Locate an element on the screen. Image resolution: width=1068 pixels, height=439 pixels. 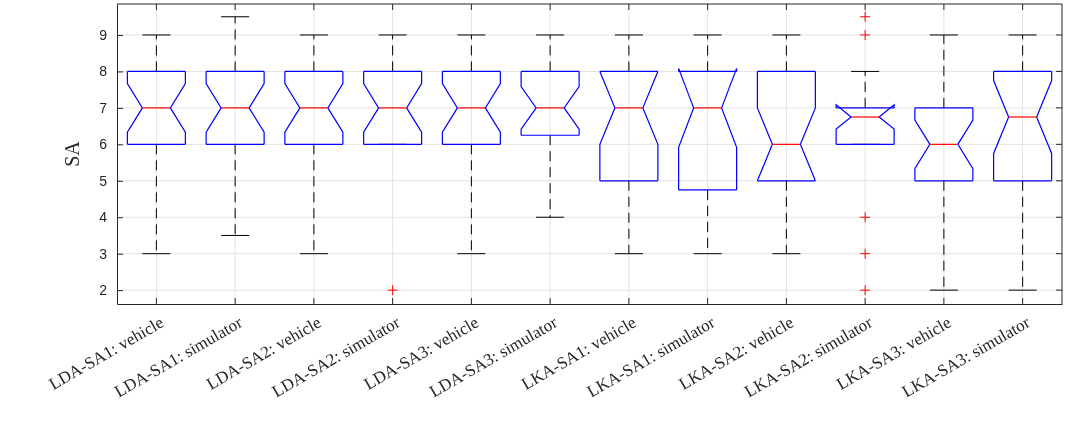
y-tick-label: 8 is located at coordinates (103, 71).